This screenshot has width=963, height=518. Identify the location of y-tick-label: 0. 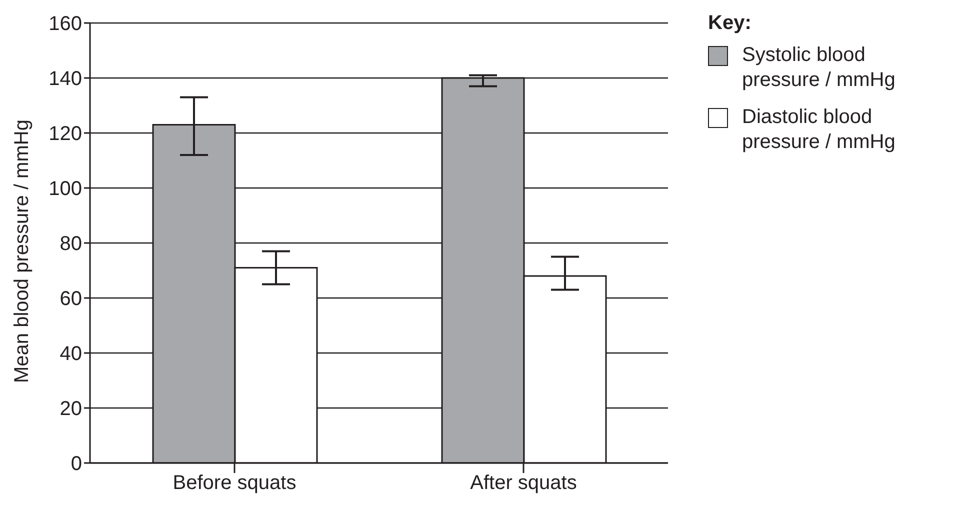
(76, 464).